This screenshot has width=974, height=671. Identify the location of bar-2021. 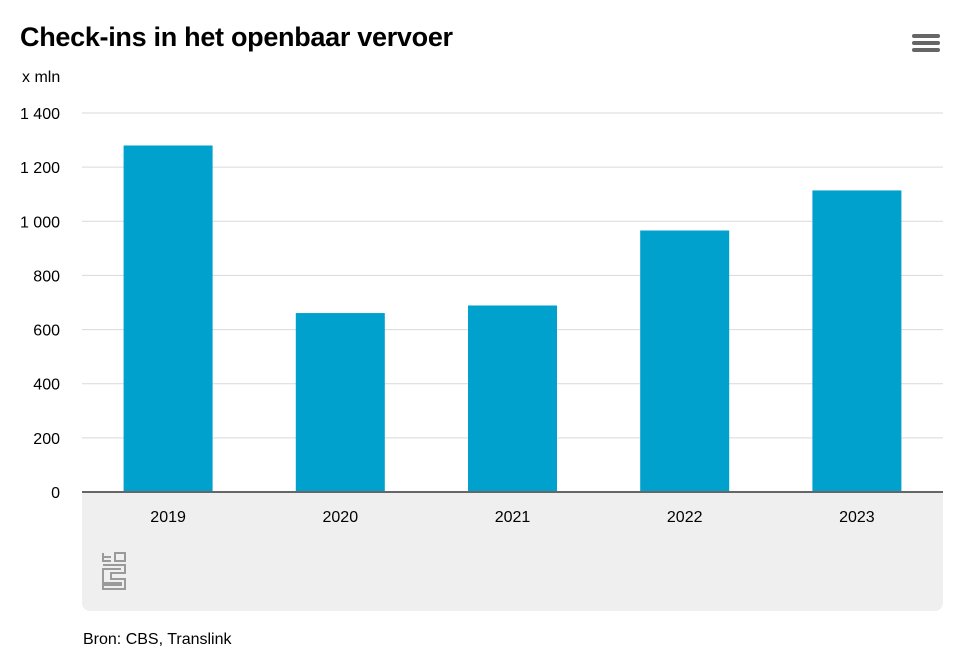
(512, 398).